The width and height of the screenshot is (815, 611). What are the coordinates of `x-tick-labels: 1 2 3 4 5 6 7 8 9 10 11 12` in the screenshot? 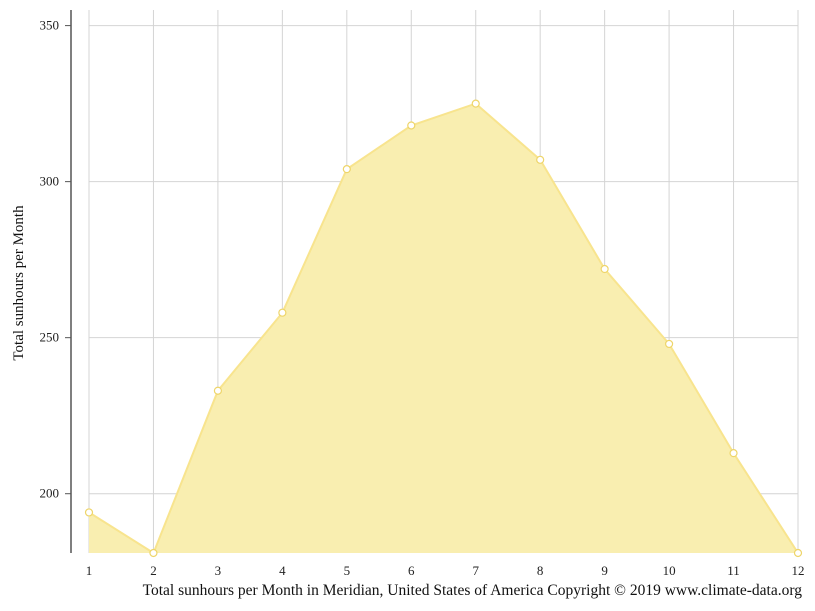 It's located at (445, 570).